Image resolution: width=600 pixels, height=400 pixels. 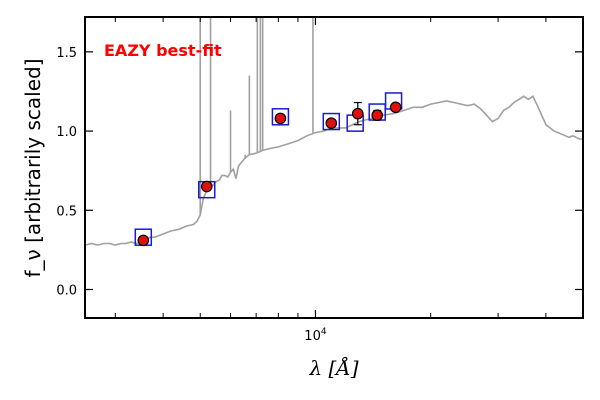 What do you see at coordinates (66, 53) in the screenshot?
I see `y-tick-label: 1.5` at bounding box center [66, 53].